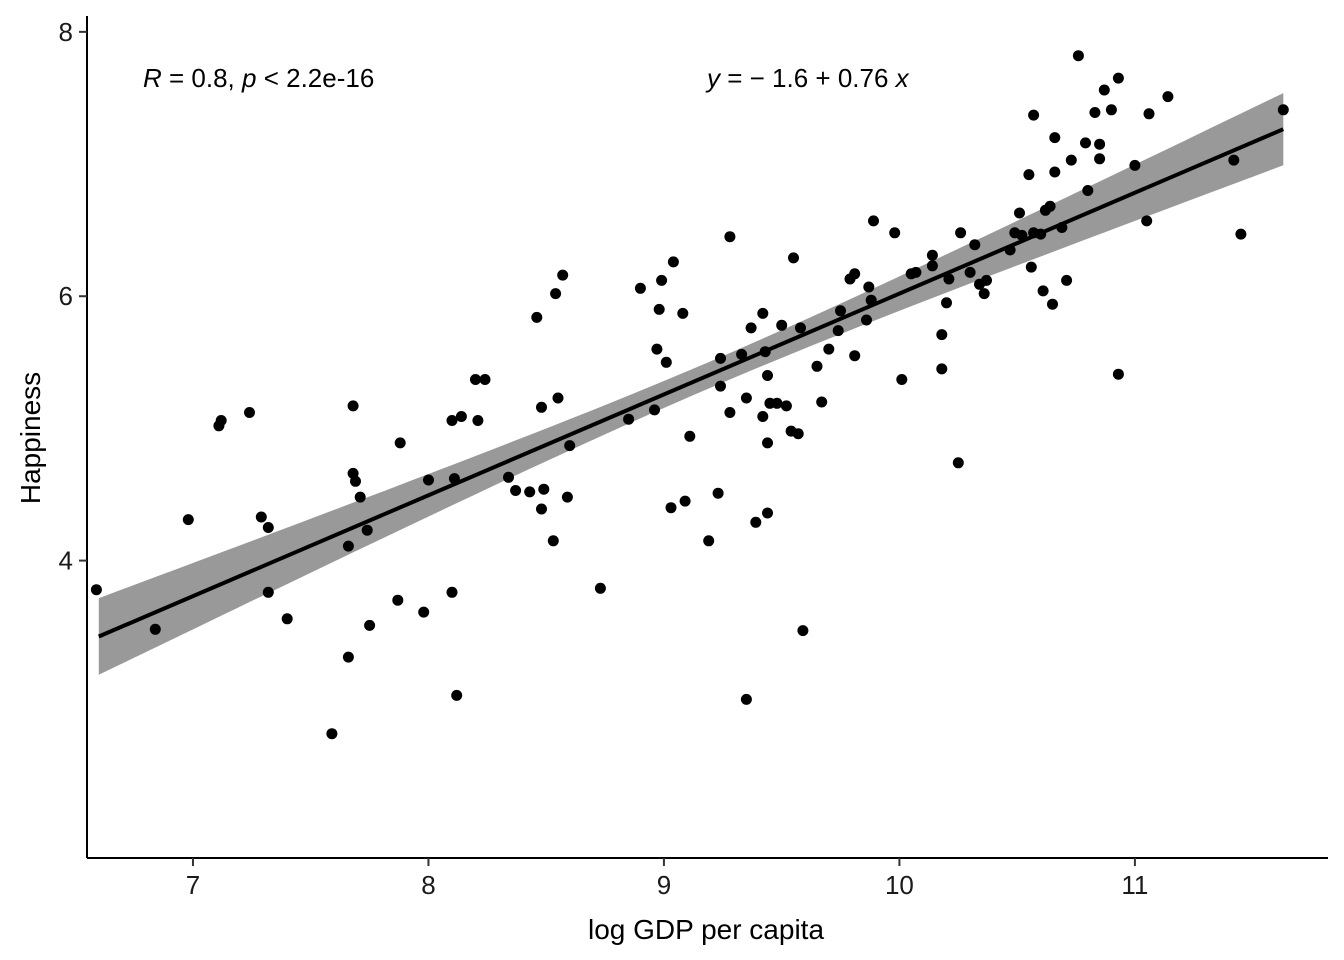 The image size is (1344, 960). I want to click on y-tick-label: 4, so click(66, 561).